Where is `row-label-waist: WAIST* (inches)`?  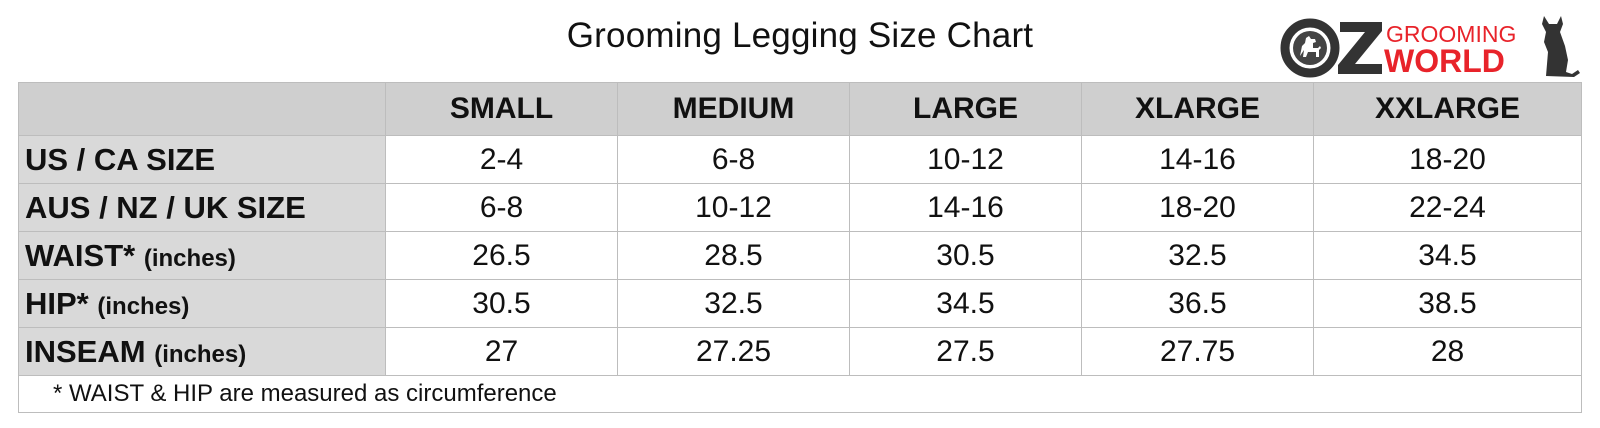
row-label-waist: WAIST* (inches) is located at coordinates (202, 255).